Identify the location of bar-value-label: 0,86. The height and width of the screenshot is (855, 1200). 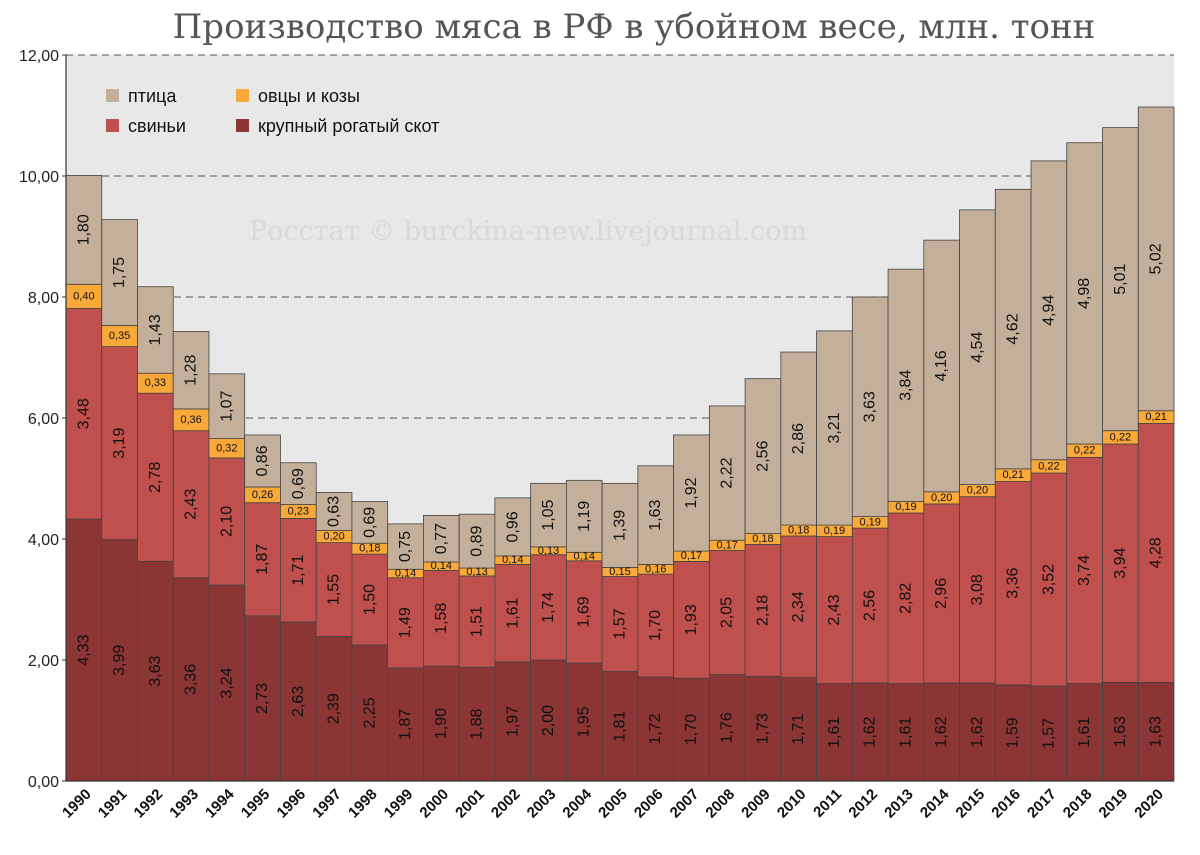
(262, 460).